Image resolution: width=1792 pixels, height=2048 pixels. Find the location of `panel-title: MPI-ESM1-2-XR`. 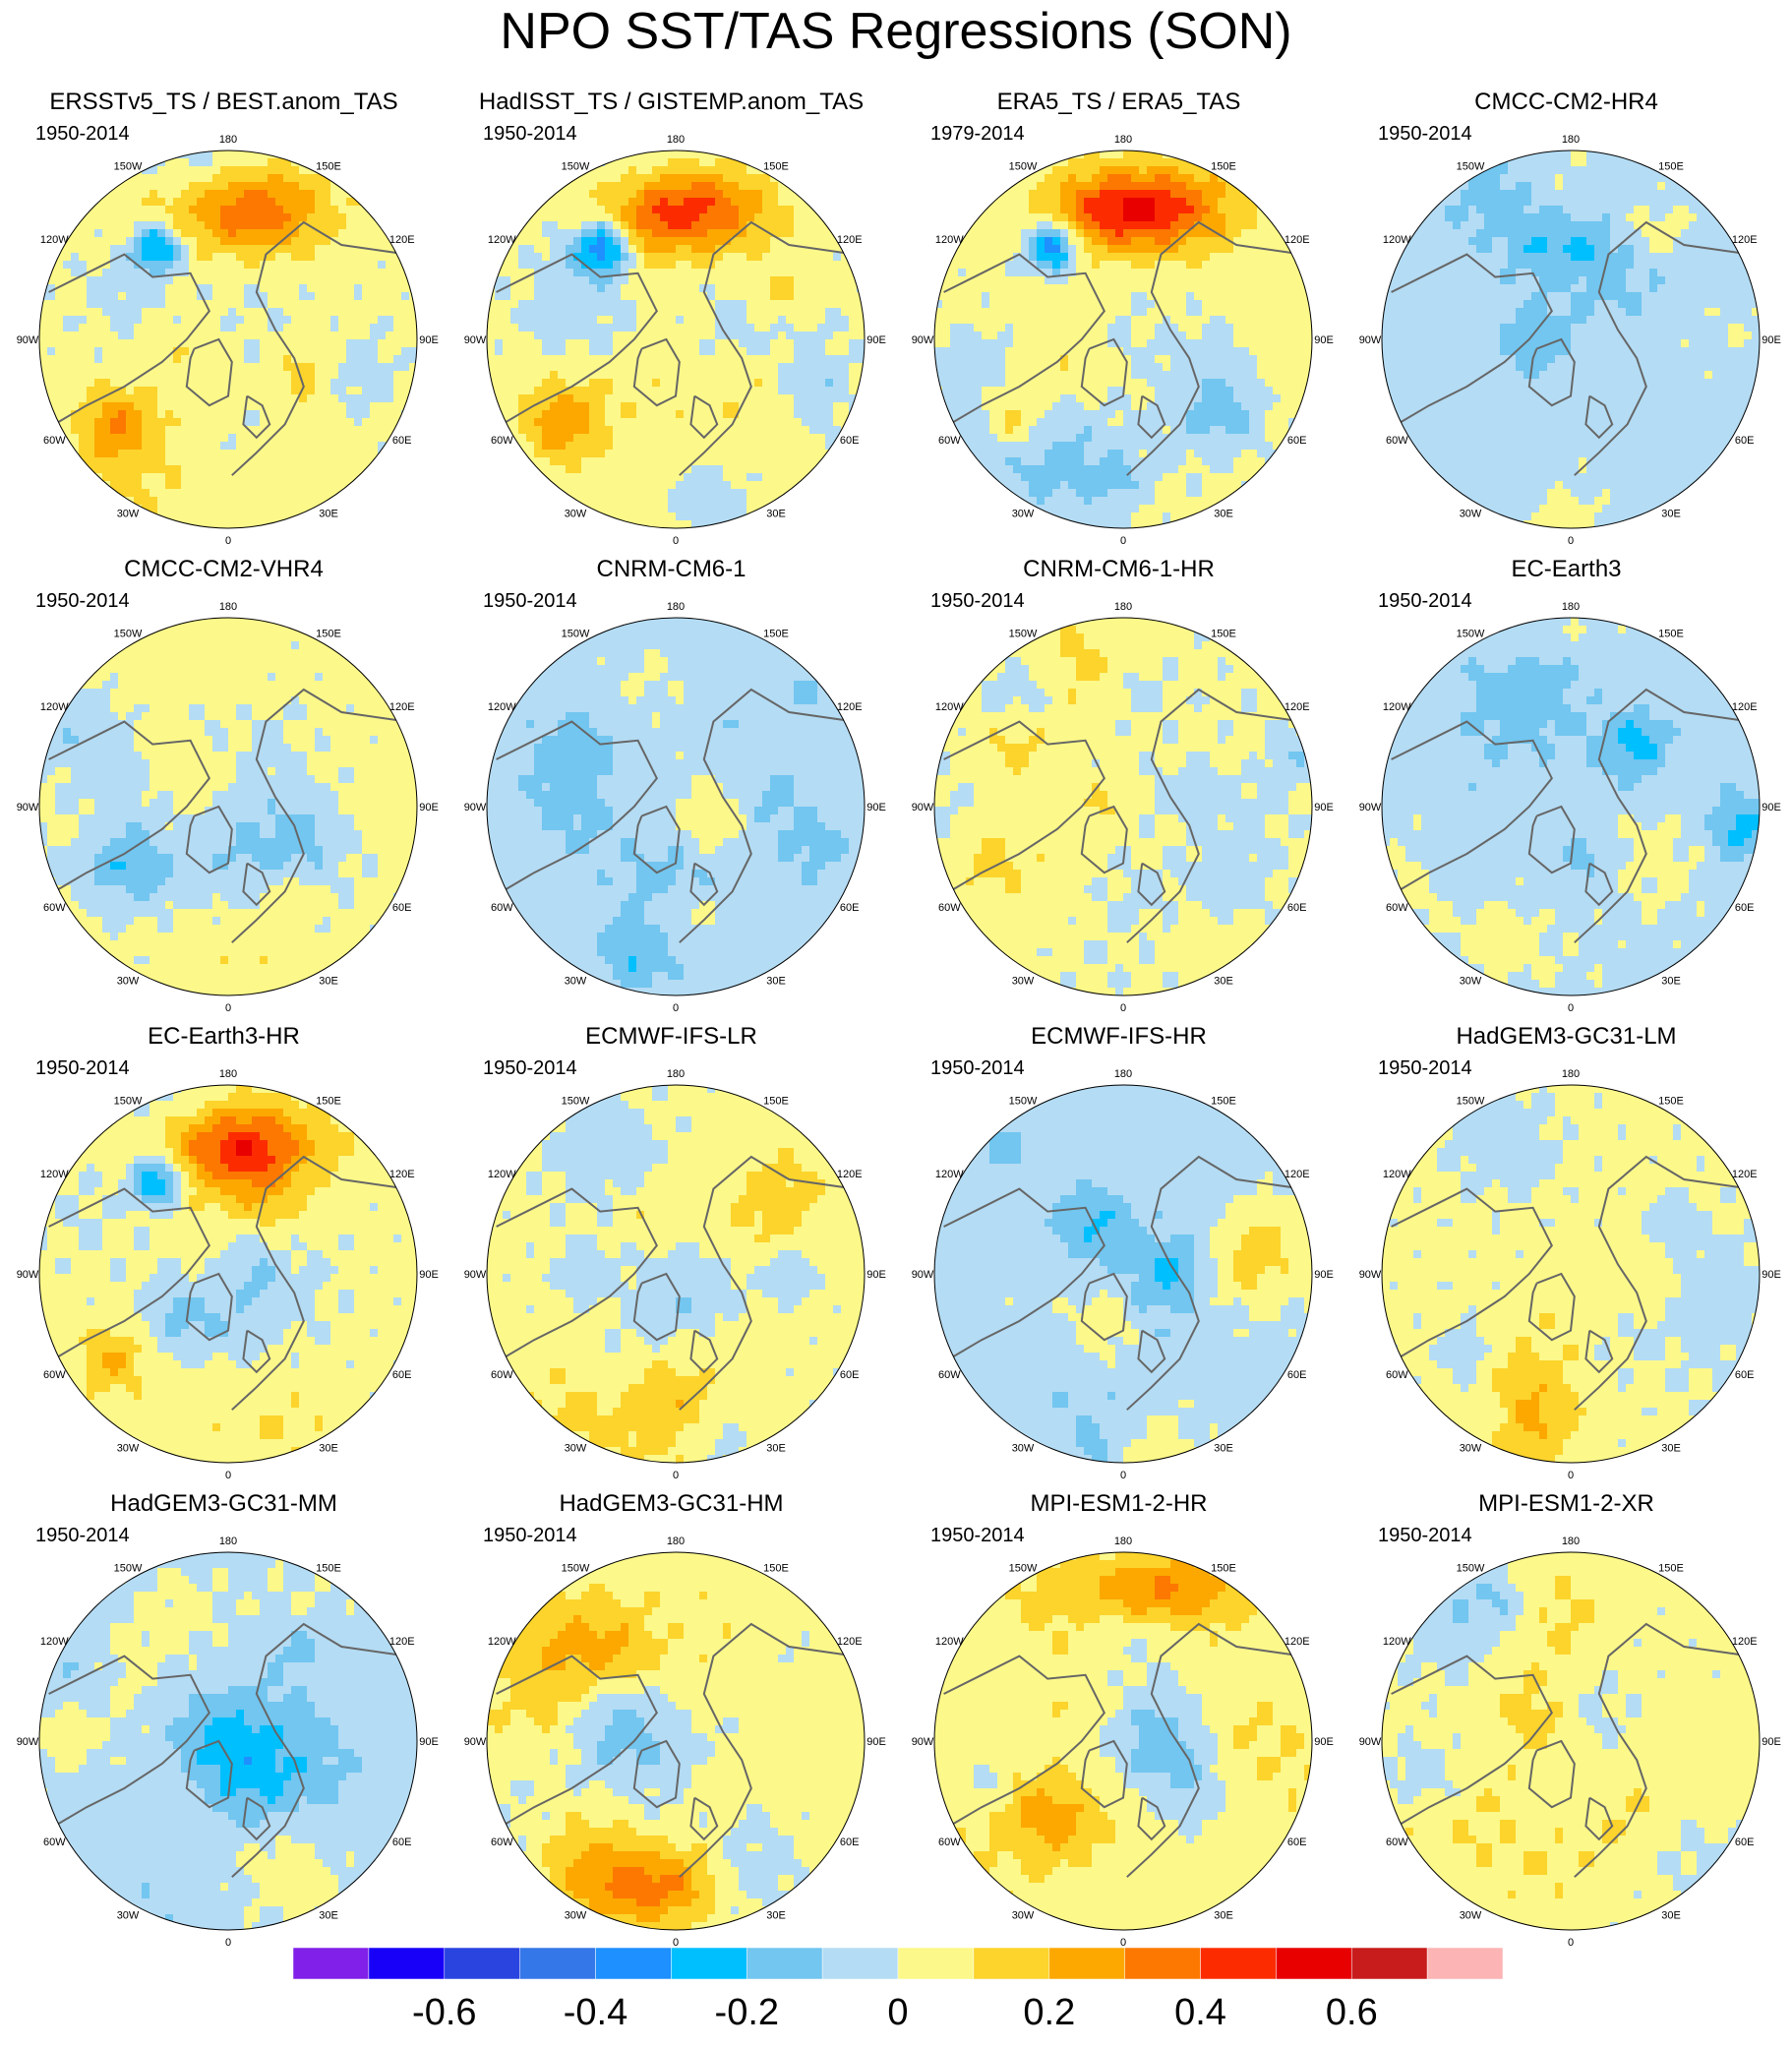

panel-title: MPI-ESM1-2-XR is located at coordinates (1566, 1504).